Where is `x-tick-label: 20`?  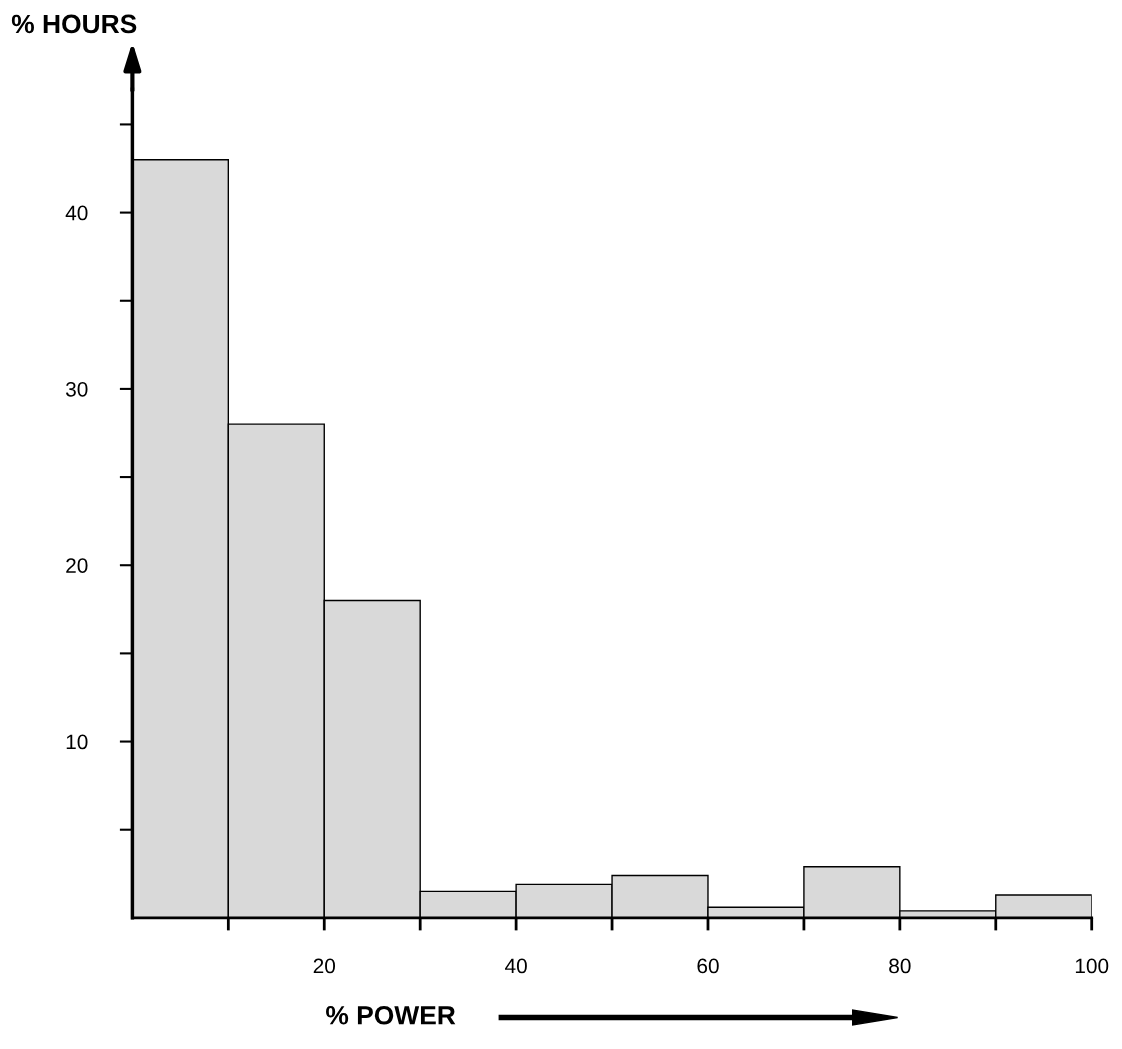 x-tick-label: 20 is located at coordinates (324, 966).